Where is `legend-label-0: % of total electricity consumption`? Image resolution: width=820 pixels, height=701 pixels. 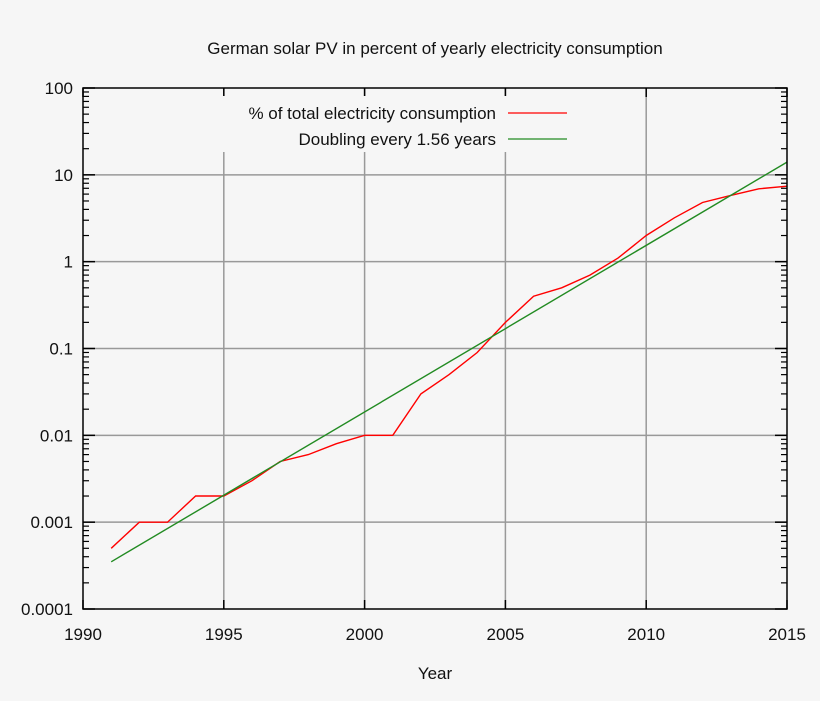
legend-label-0: % of total electricity consumption is located at coordinates (372, 113).